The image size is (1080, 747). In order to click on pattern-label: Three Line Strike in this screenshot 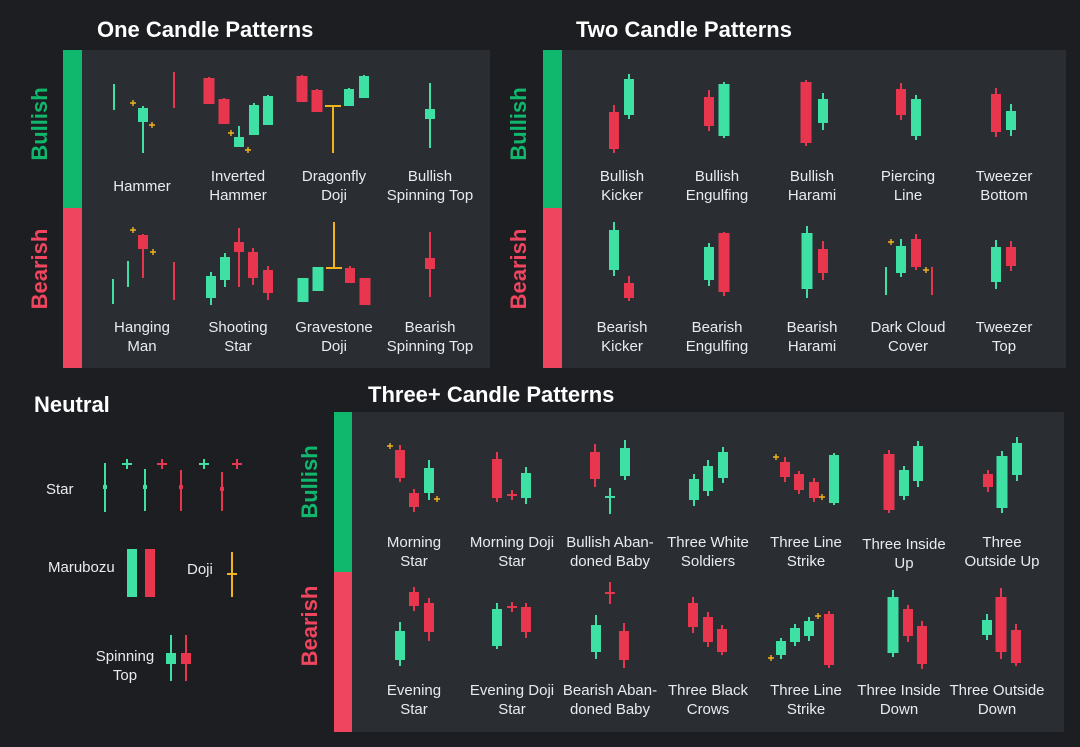, I will do `click(806, 552)`.